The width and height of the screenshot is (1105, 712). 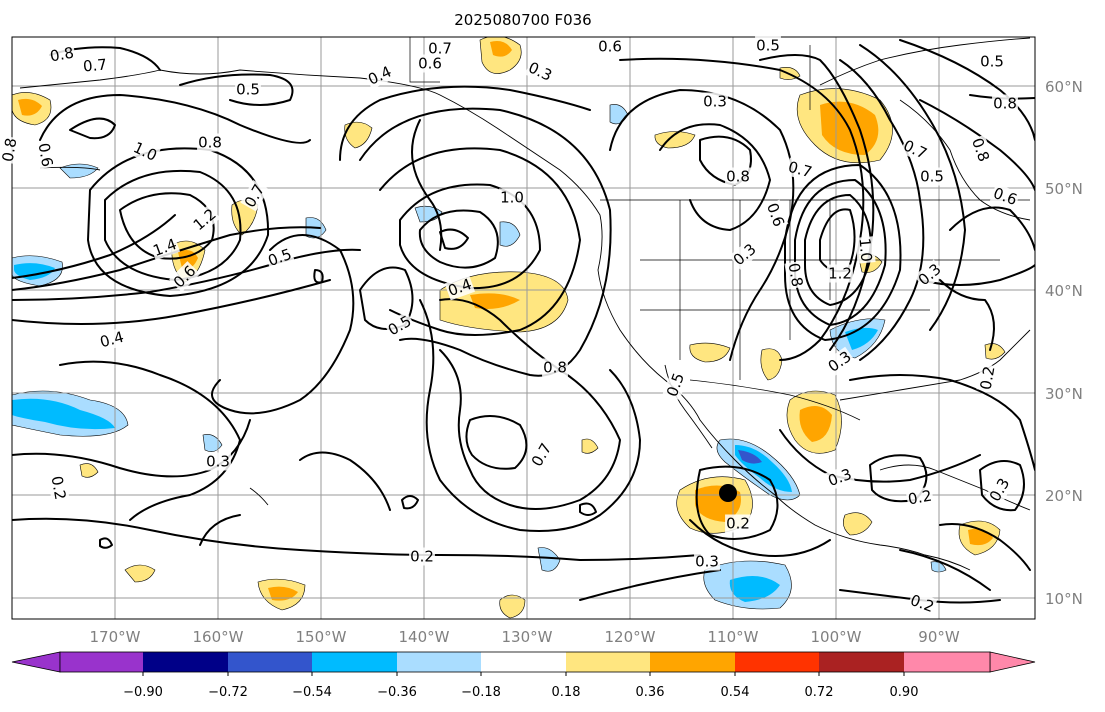 What do you see at coordinates (728, 493) in the screenshot?
I see `storm-center-marker` at bounding box center [728, 493].